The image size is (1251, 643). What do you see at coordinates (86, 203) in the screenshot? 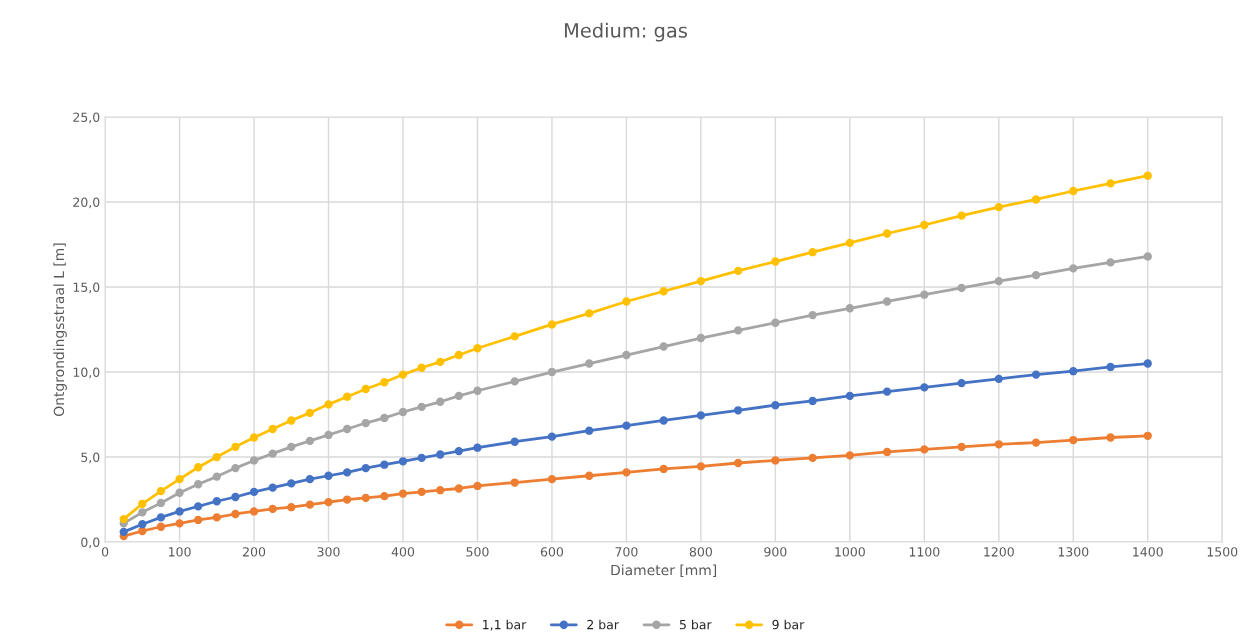
I see `y-tick-label: 20,0` at bounding box center [86, 203].